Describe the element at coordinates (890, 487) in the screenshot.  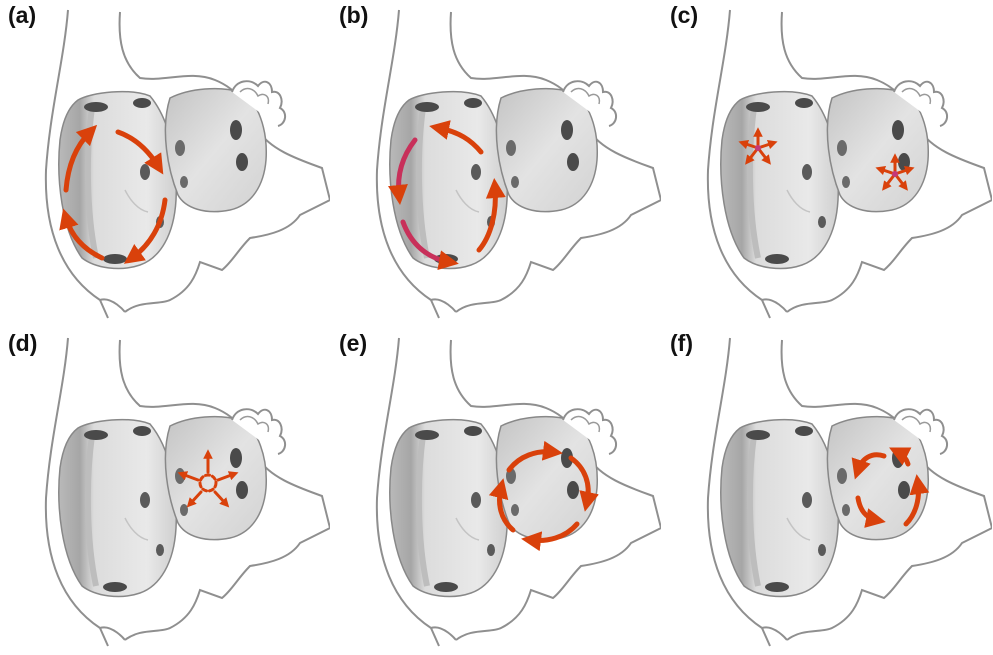
I see `rotation-arrows-f` at that location.